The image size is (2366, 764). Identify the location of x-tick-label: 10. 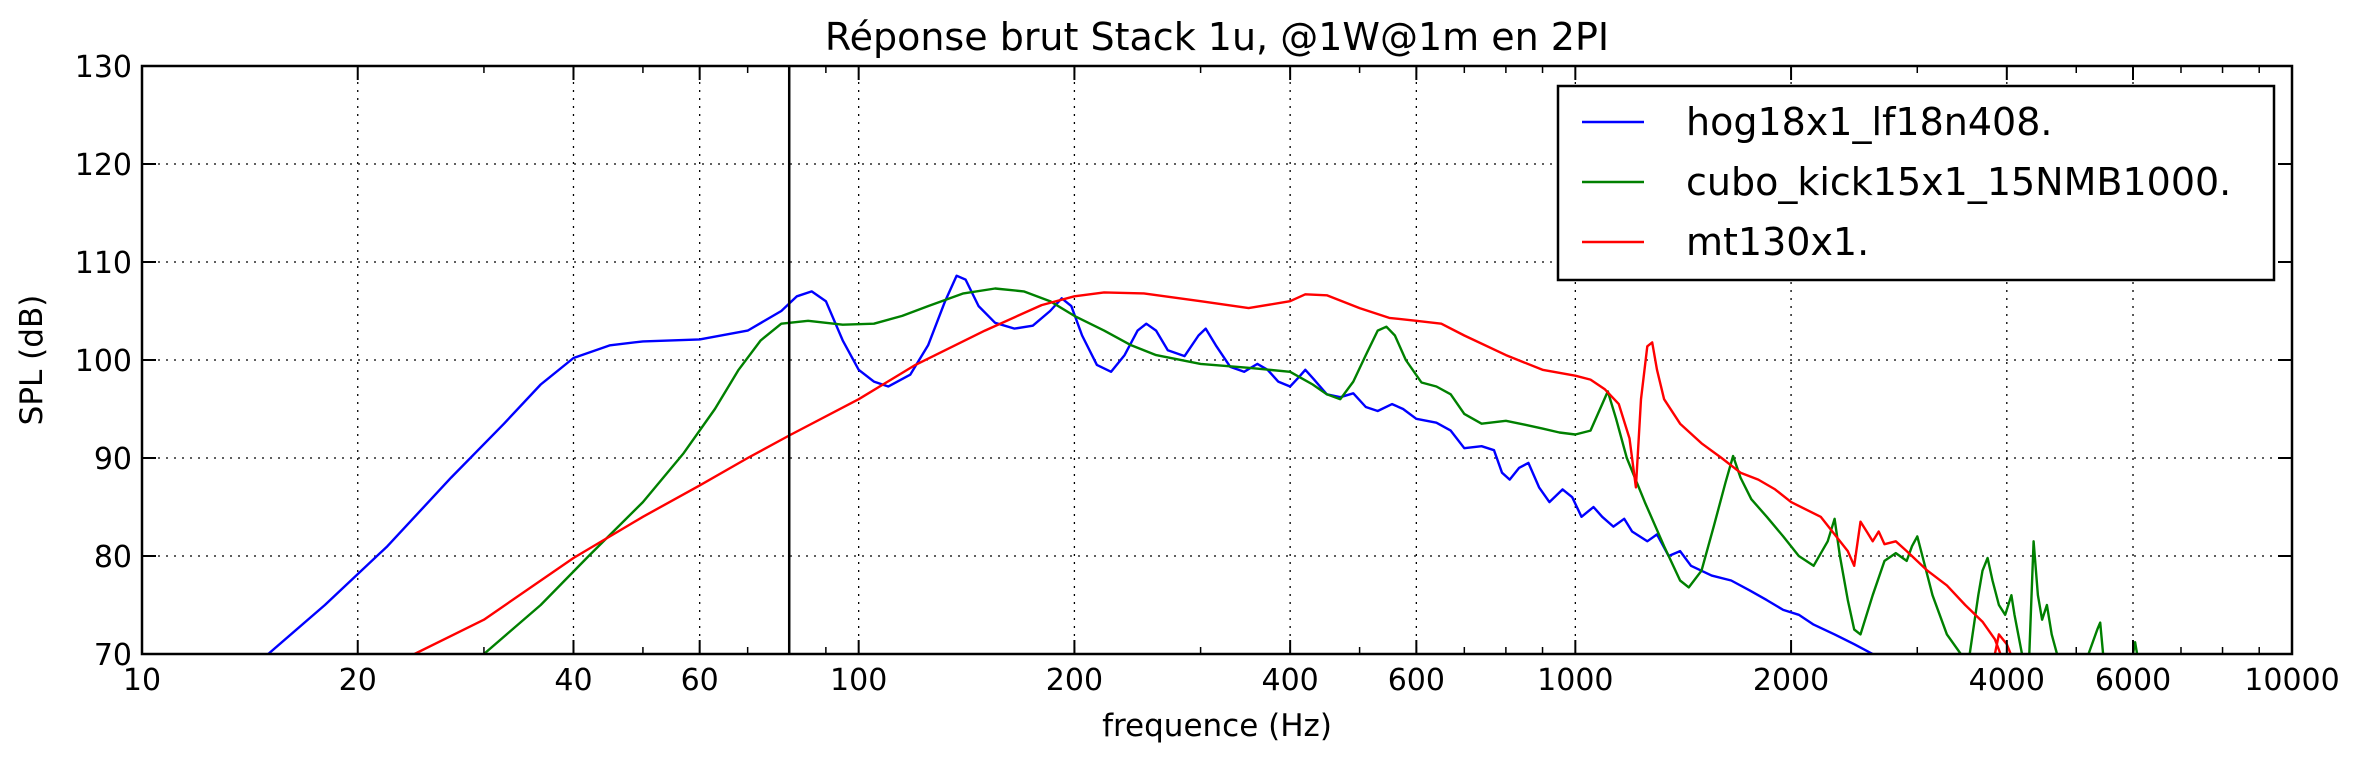
(142, 680).